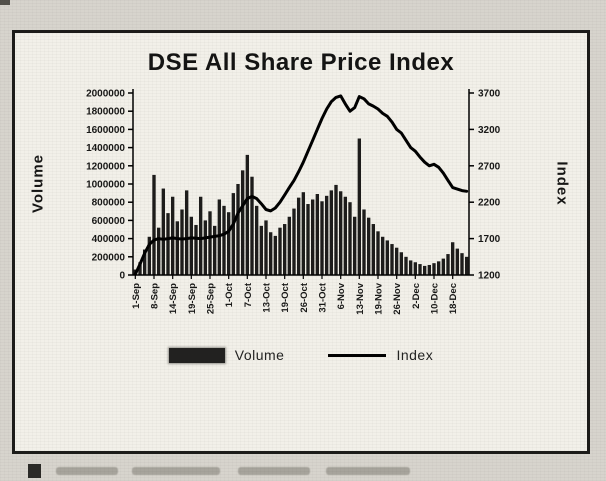 This screenshot has width=606, height=481. Describe the element at coordinates (416, 296) in the screenshot. I see `x-tick-label: 2-Dec` at that location.